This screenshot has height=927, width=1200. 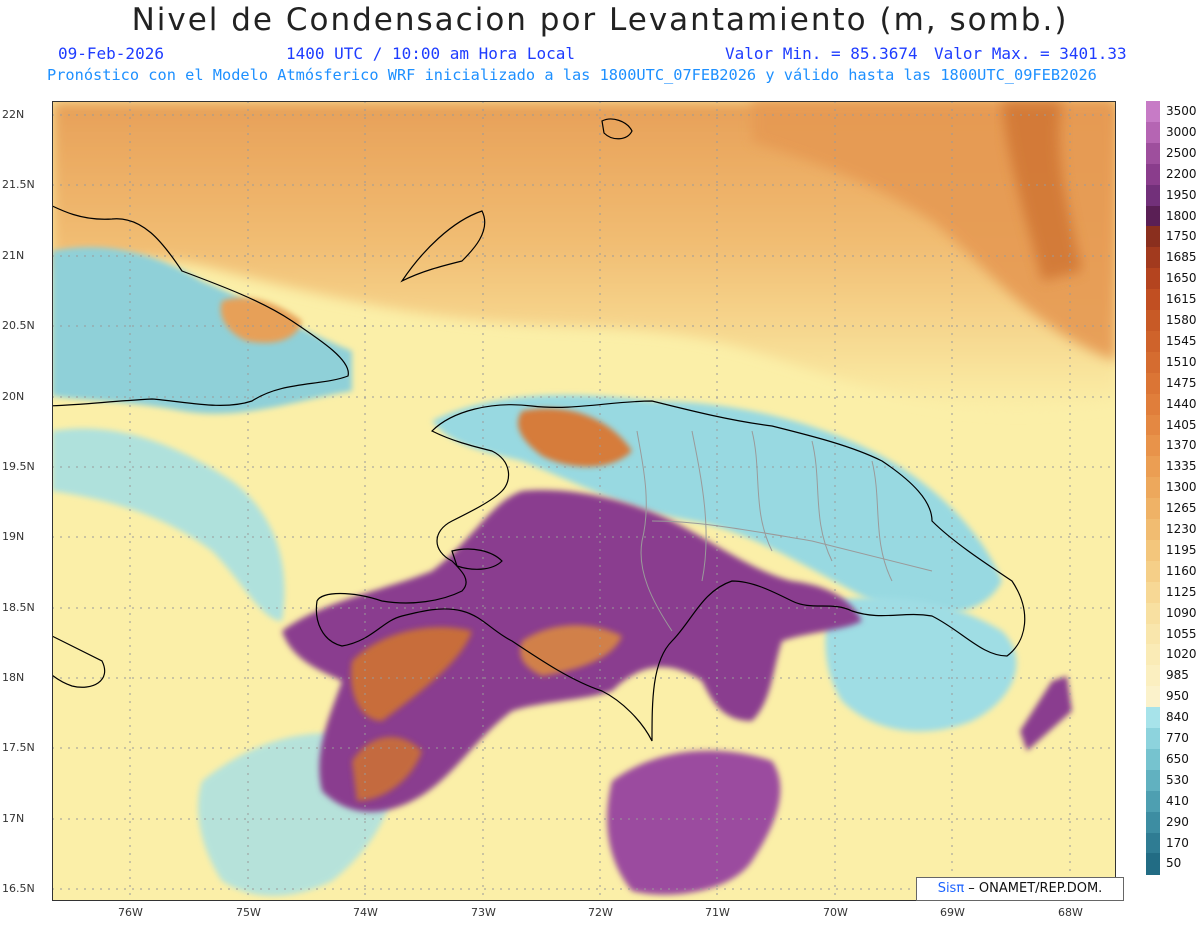 I want to click on lat-label: 21.5N, so click(x=18, y=184).